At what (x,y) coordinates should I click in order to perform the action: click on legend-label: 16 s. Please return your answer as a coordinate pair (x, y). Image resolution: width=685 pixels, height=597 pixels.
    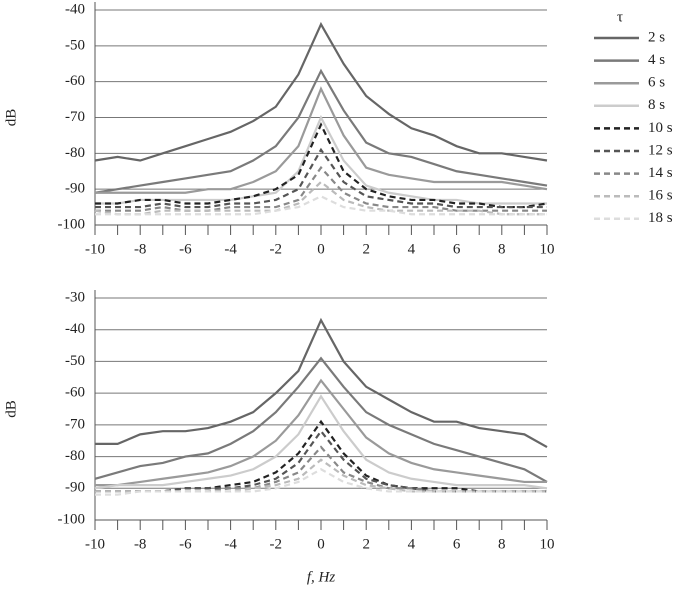
    Looking at the image, I should click on (660, 196).